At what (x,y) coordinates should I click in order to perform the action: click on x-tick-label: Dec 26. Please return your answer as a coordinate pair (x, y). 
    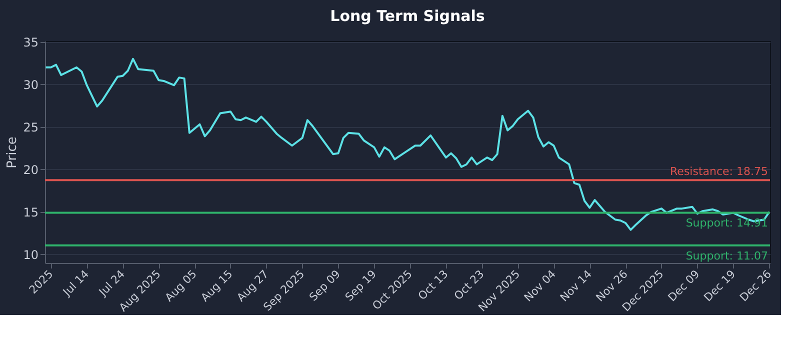
    Looking at the image, I should click on (755, 286).